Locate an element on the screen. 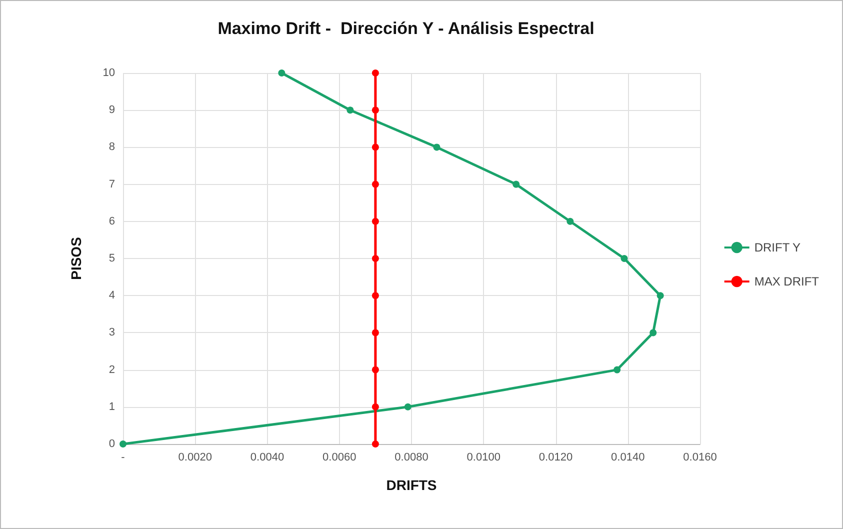 Image resolution: width=843 pixels, height=529 pixels. x-axis-title: DRIFTS is located at coordinates (411, 485).